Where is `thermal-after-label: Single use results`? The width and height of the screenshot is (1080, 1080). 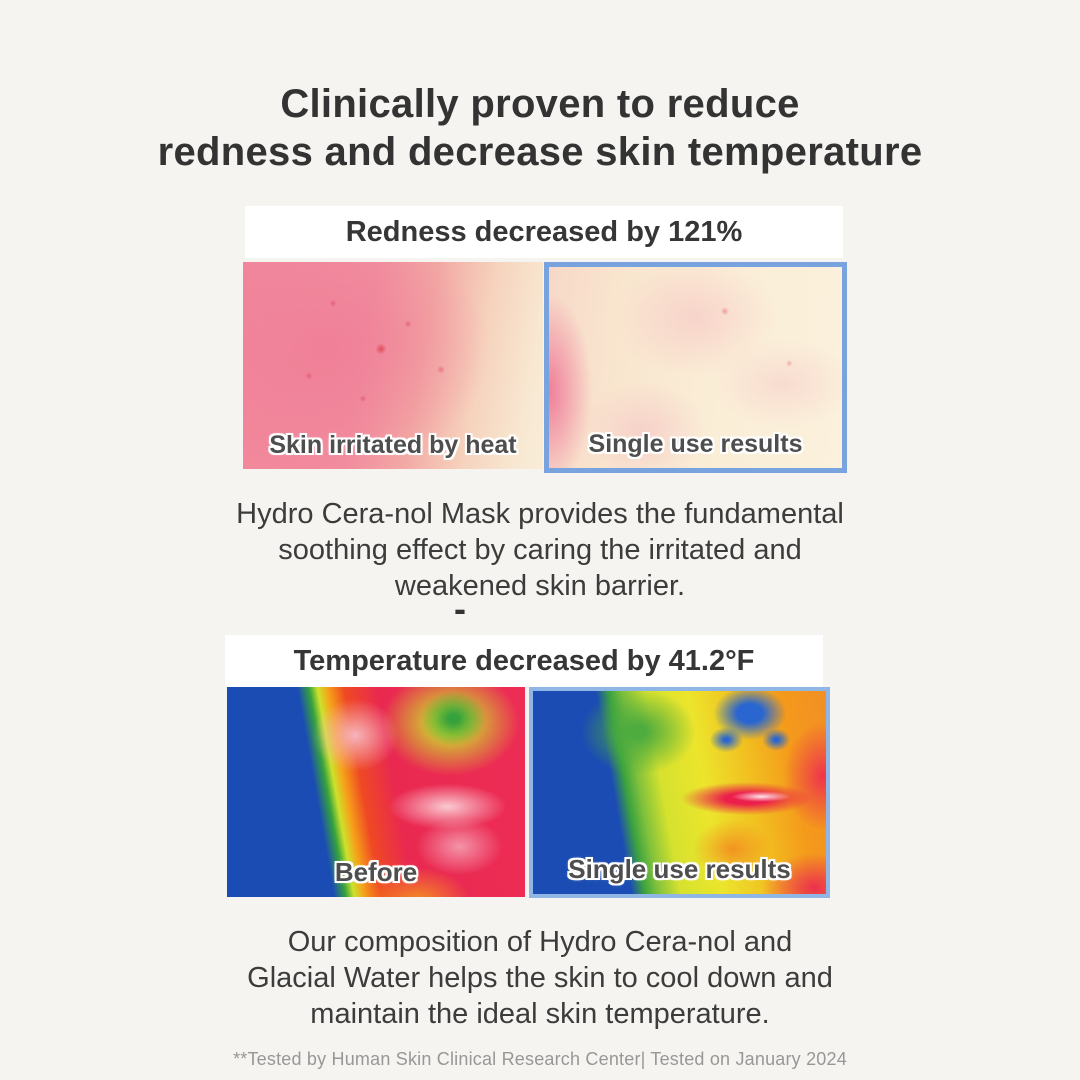 thermal-after-label: Single use results is located at coordinates (679, 869).